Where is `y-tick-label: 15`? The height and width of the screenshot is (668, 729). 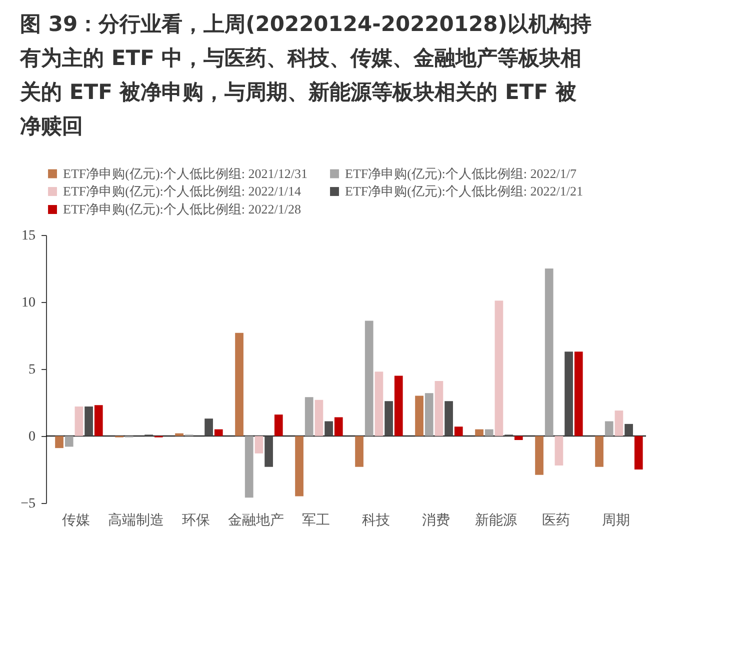 y-tick-label: 15 is located at coordinates (29, 236).